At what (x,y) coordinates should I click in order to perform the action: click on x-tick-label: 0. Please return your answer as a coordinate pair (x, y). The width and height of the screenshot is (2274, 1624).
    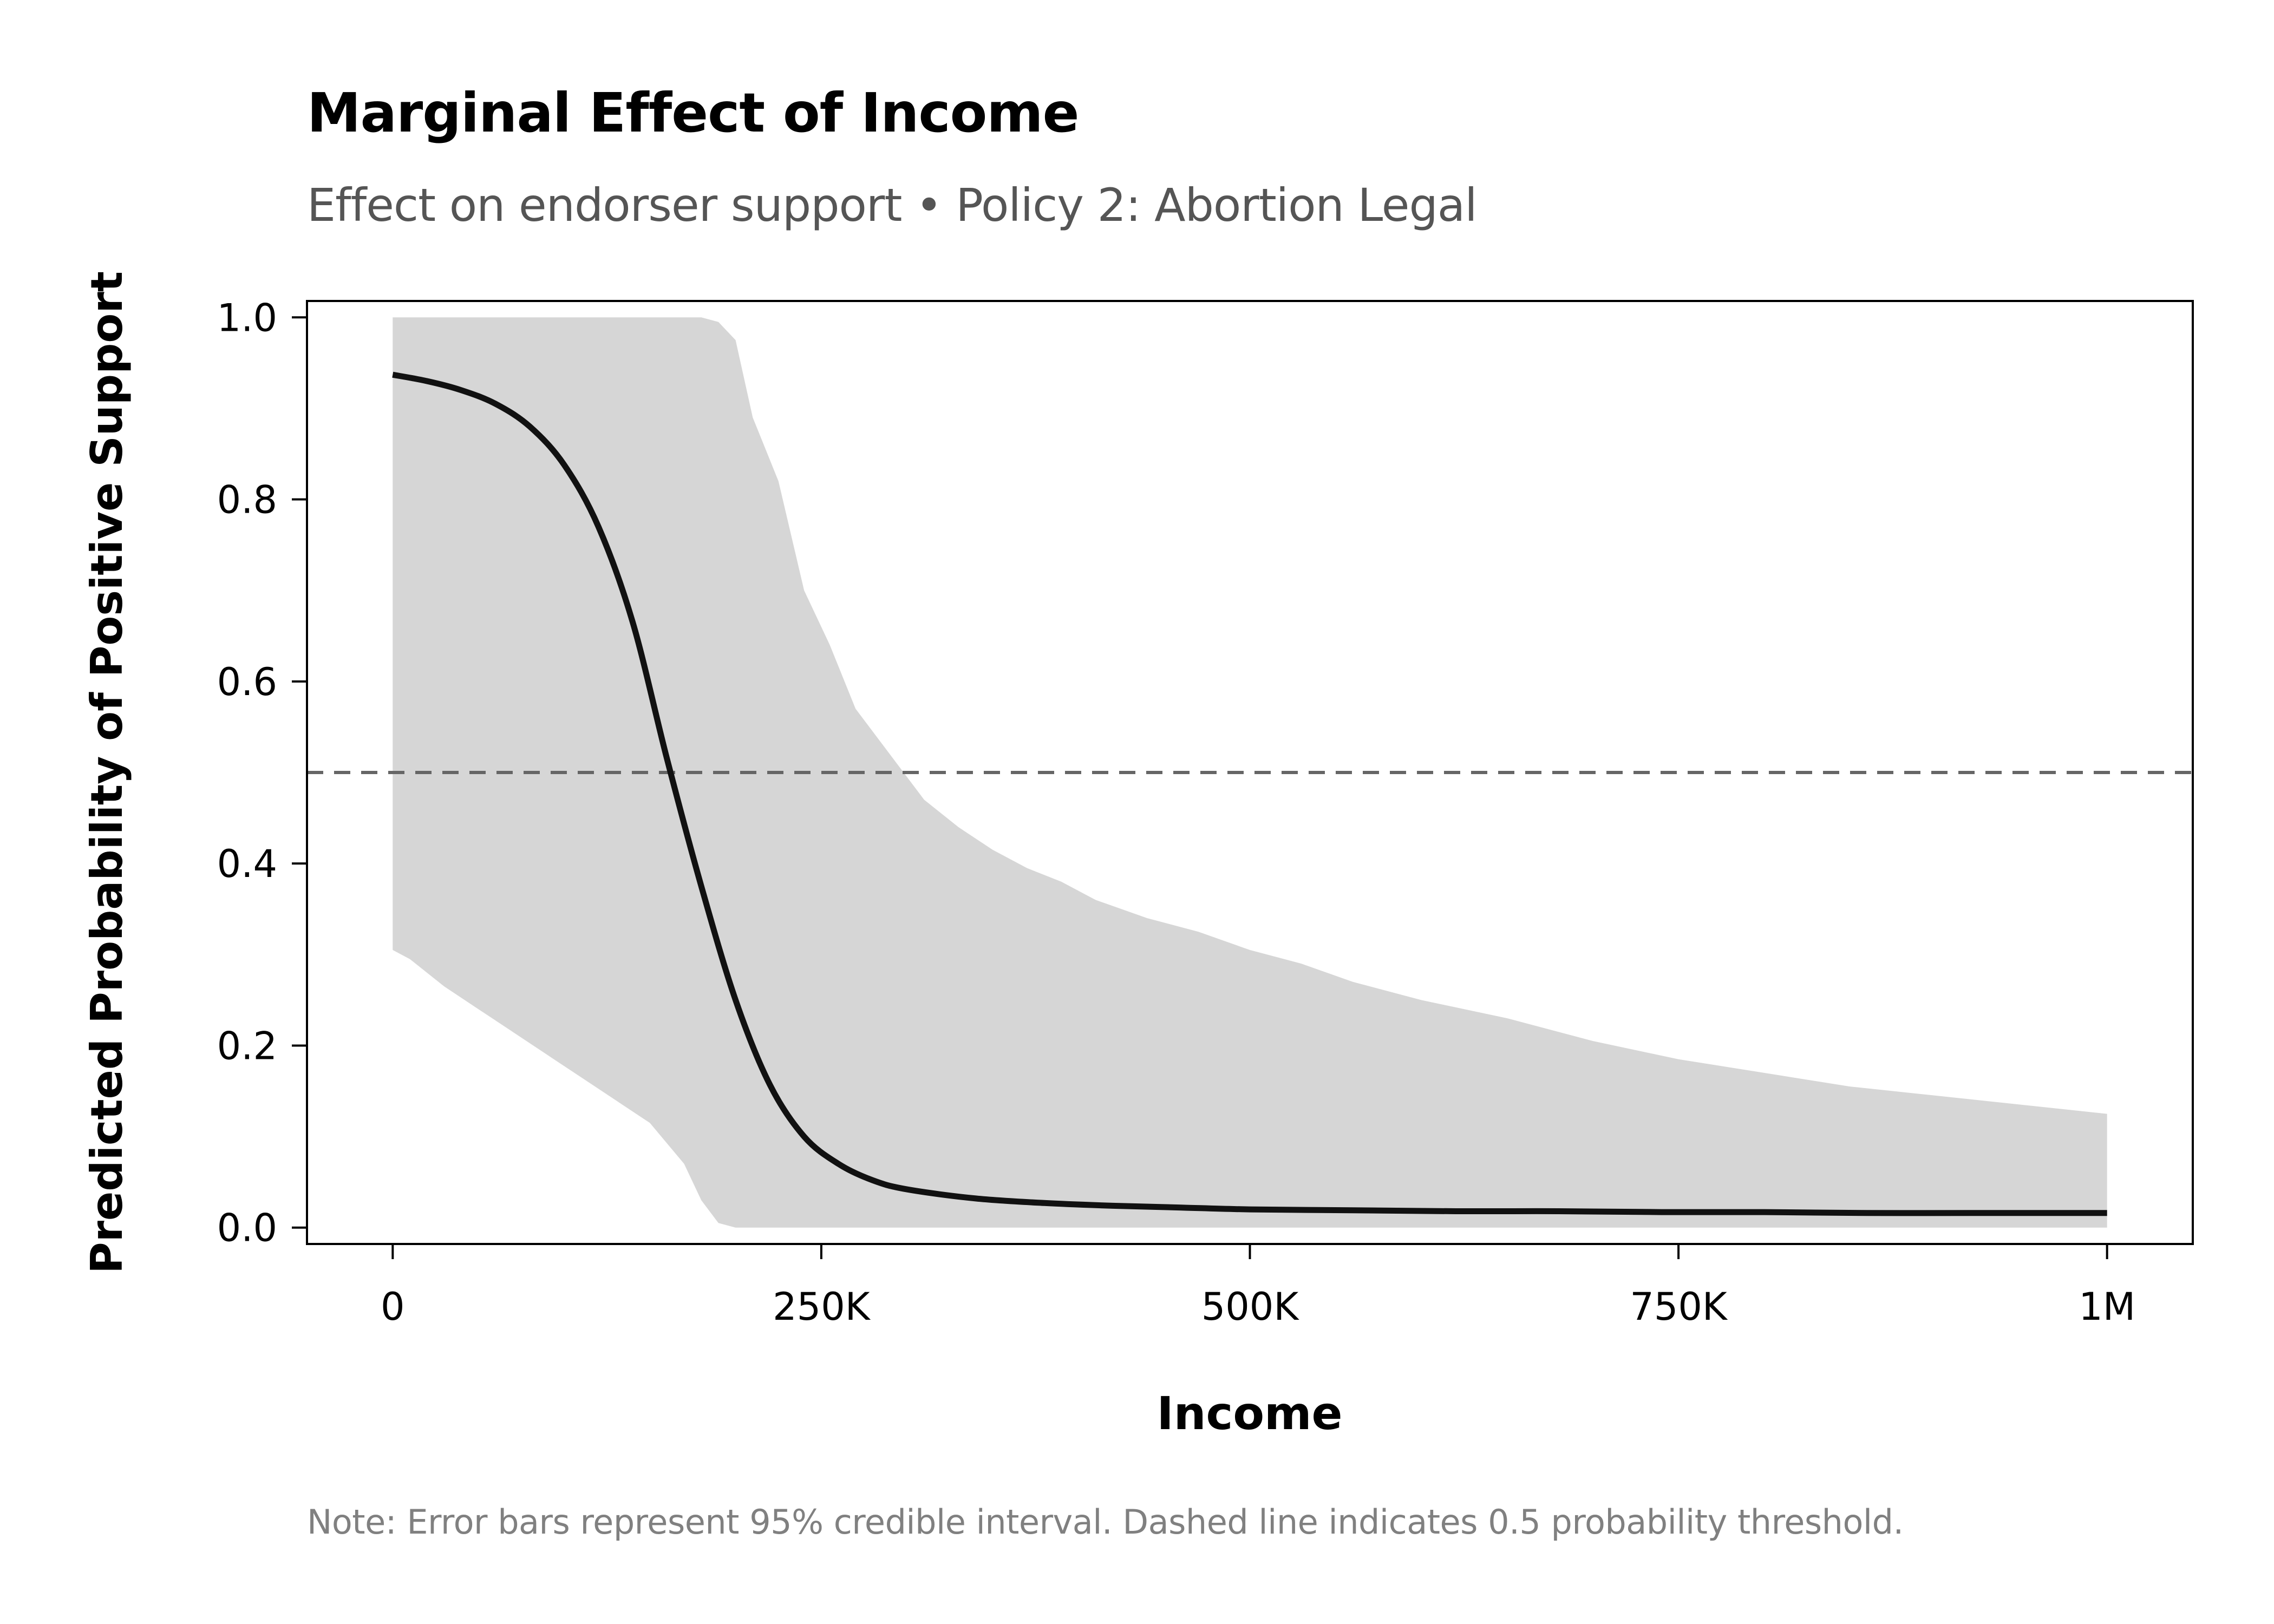
    Looking at the image, I should click on (393, 1307).